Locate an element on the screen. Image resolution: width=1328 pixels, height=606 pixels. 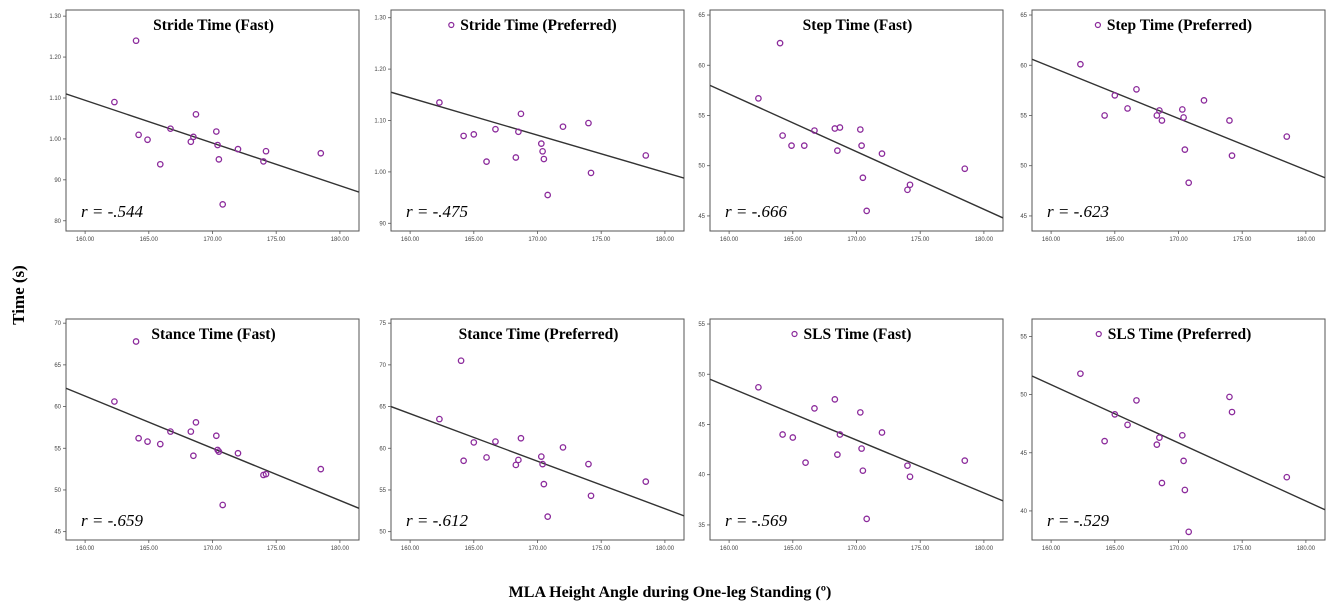
correlation-label: r = -.659 is located at coordinates (112, 520).